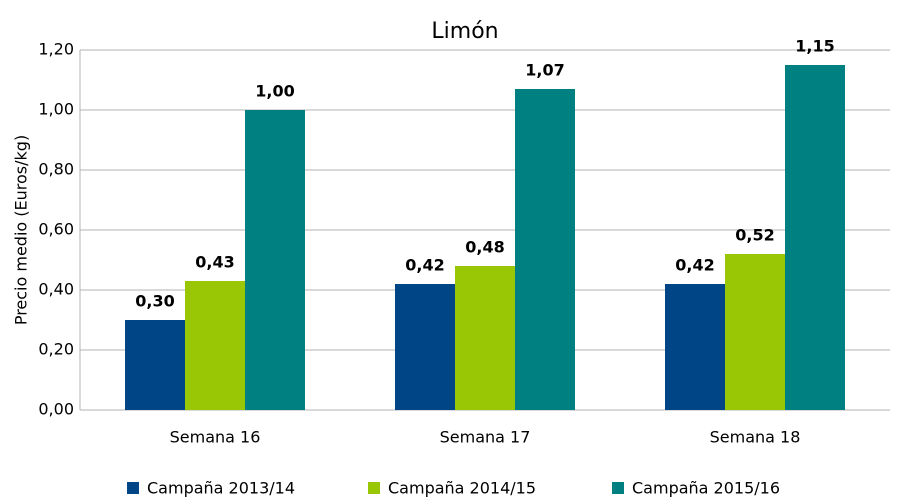 The image size is (900, 501). Describe the element at coordinates (706, 488) in the screenshot. I see `legend-label: Campaña 2015/16` at that location.